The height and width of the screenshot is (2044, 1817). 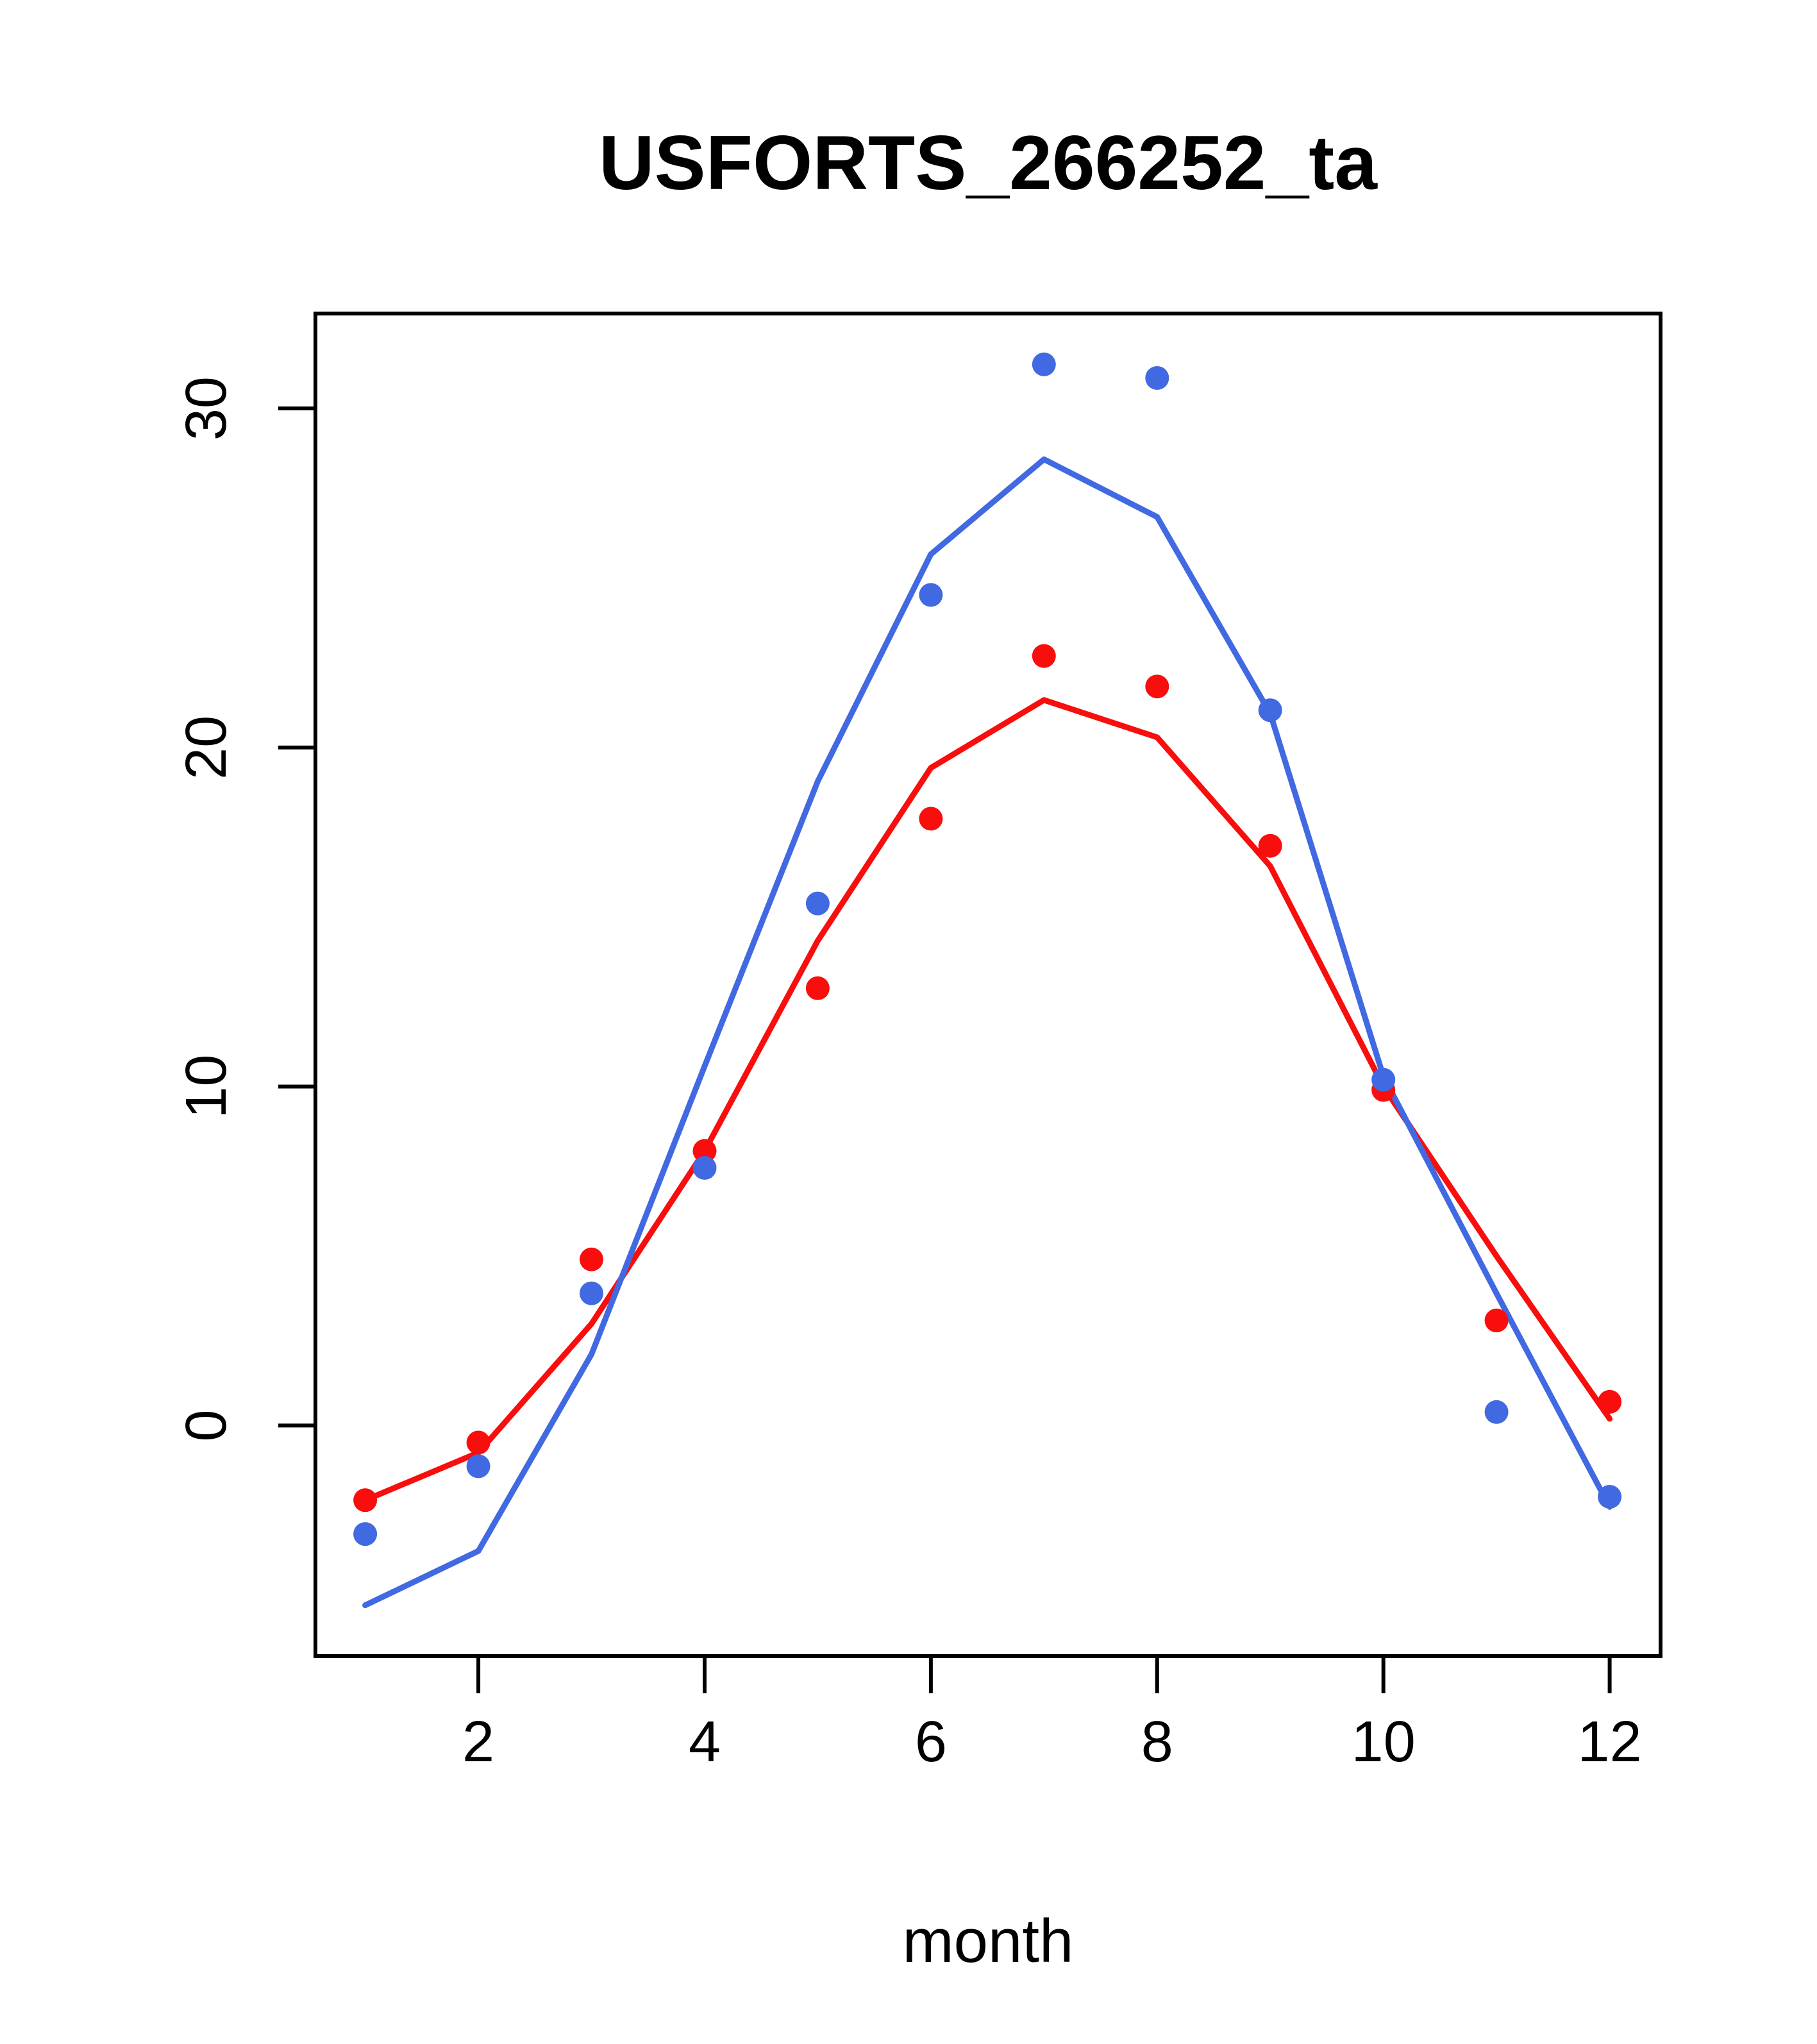 I want to click on x-tick-label: 6, so click(x=931, y=1742).